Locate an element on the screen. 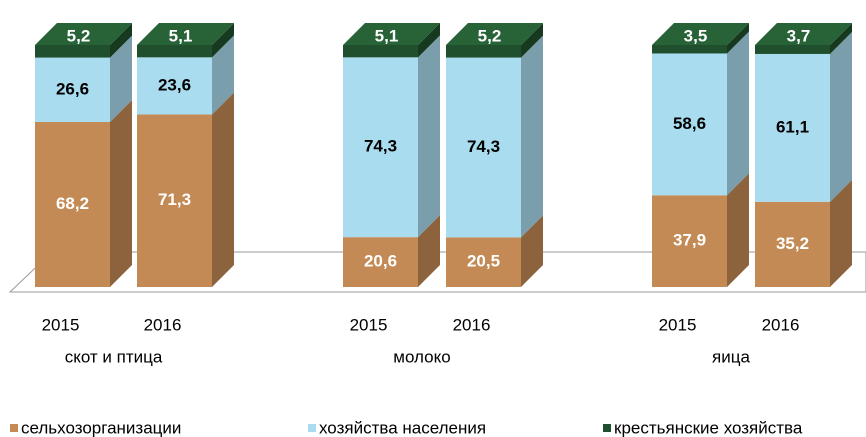 The height and width of the screenshot is (437, 866). value-label: 68,2 is located at coordinates (72, 203).